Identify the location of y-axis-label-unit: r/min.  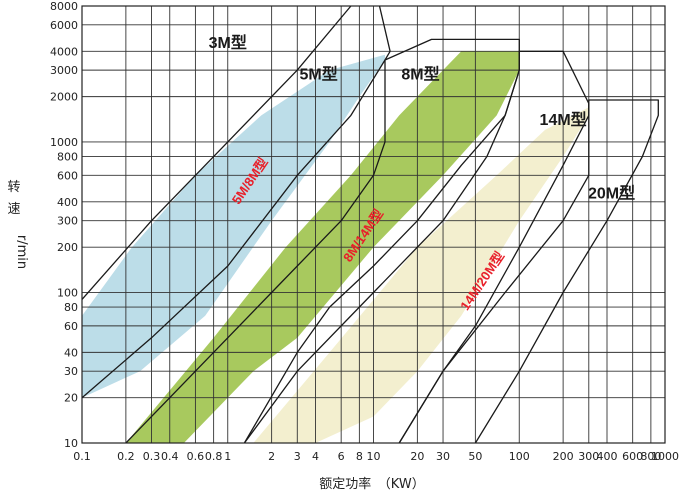
(21, 252).